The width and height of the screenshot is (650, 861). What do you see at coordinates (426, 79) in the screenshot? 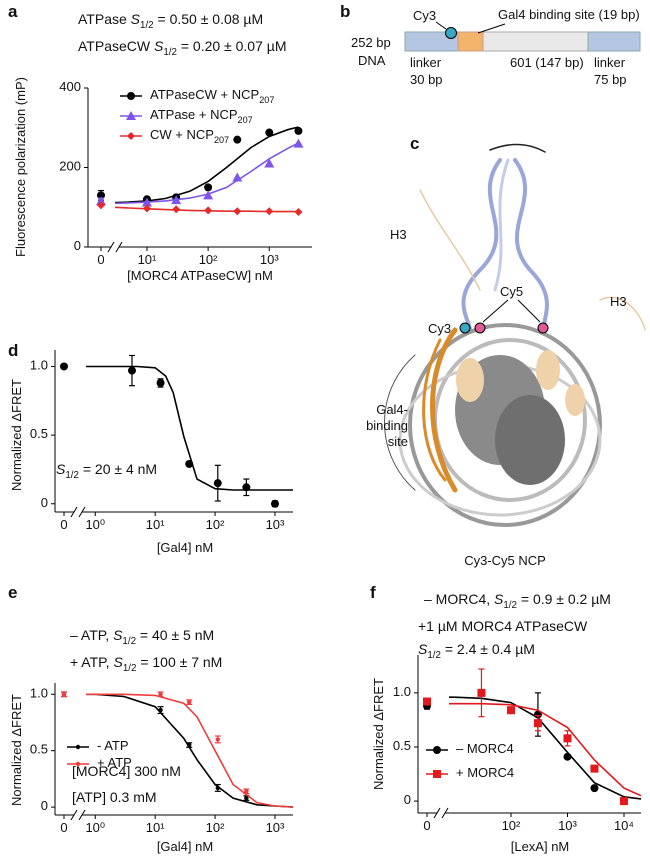
I see `linker-label: 30 bp` at bounding box center [426, 79].